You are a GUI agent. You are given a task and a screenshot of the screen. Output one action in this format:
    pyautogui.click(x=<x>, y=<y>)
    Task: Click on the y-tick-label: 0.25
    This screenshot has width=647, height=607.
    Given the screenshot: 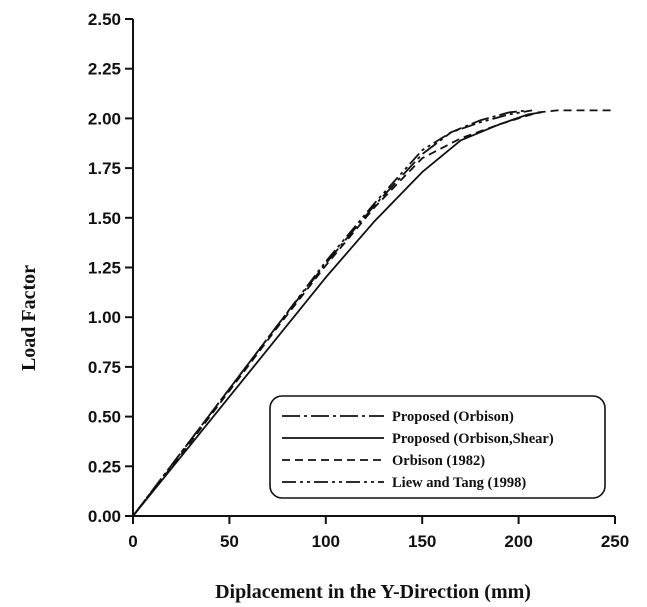 What is the action you would take?
    pyautogui.click(x=104, y=466)
    